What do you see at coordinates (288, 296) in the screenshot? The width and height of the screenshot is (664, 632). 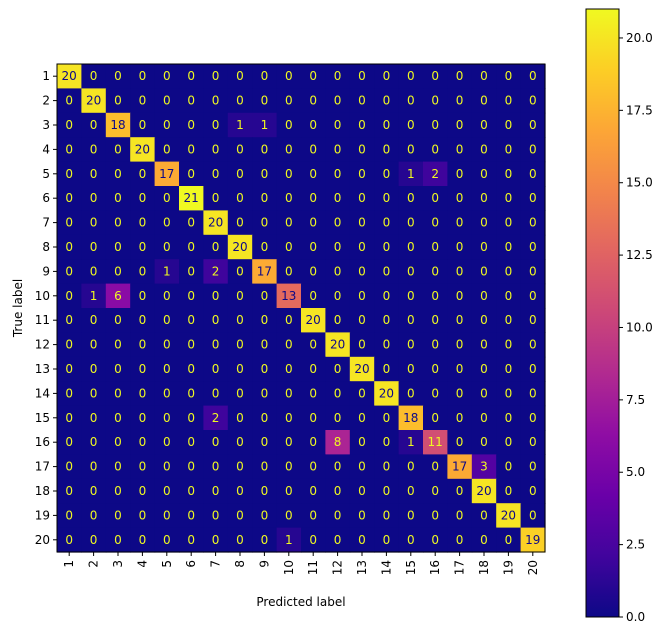 I see `cell-value-label: 13` at bounding box center [288, 296].